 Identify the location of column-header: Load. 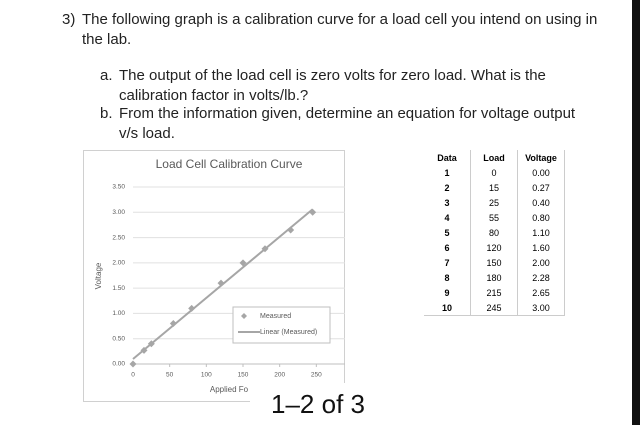
(494, 157).